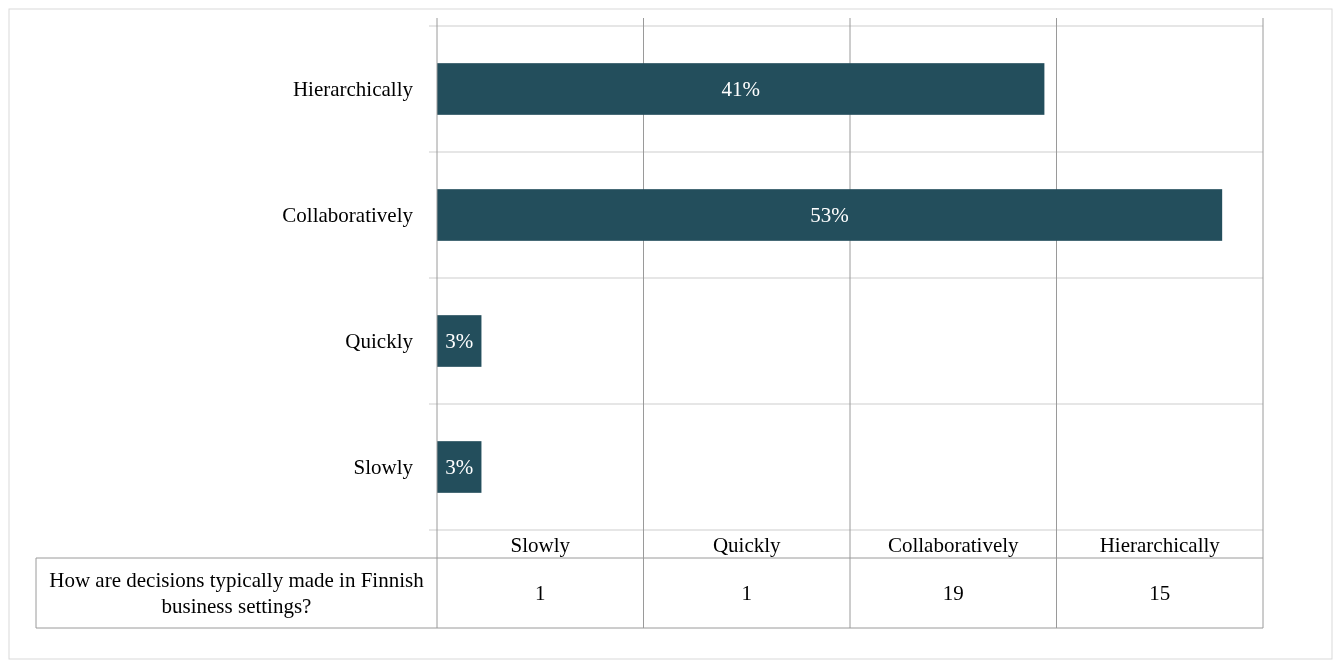 This screenshot has height=662, width=1335. Describe the element at coordinates (1160, 593) in the screenshot. I see `text: 15` at that location.